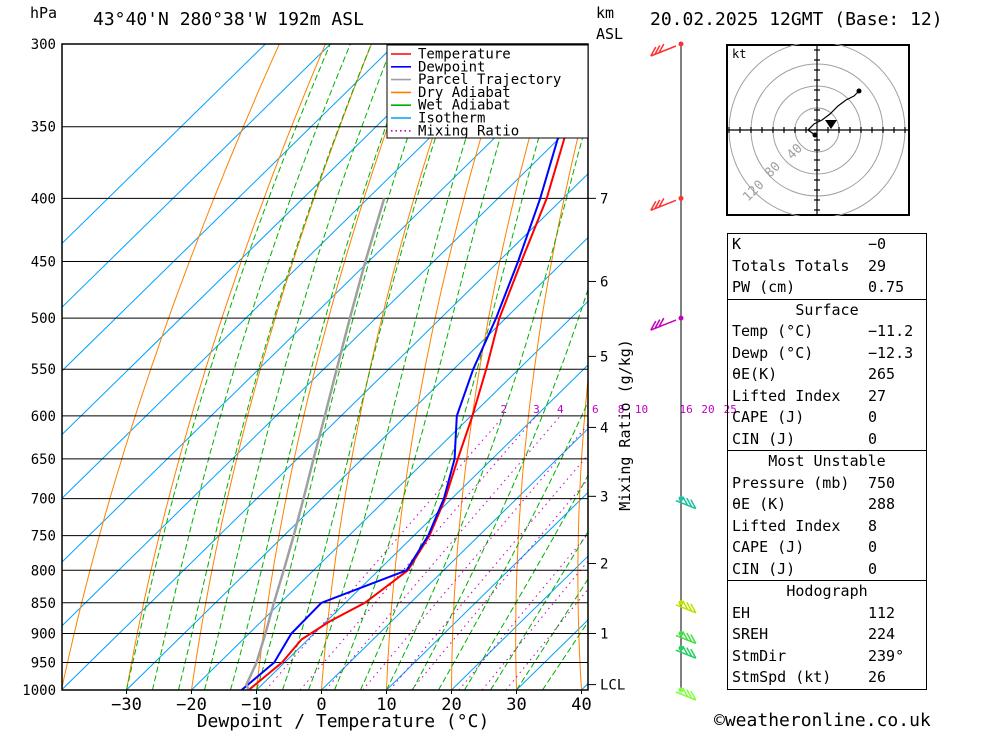 This screenshot has height=733, width=1000. What do you see at coordinates (739, 54) in the screenshot?
I see `hodograph-unit-label: kt` at bounding box center [739, 54].